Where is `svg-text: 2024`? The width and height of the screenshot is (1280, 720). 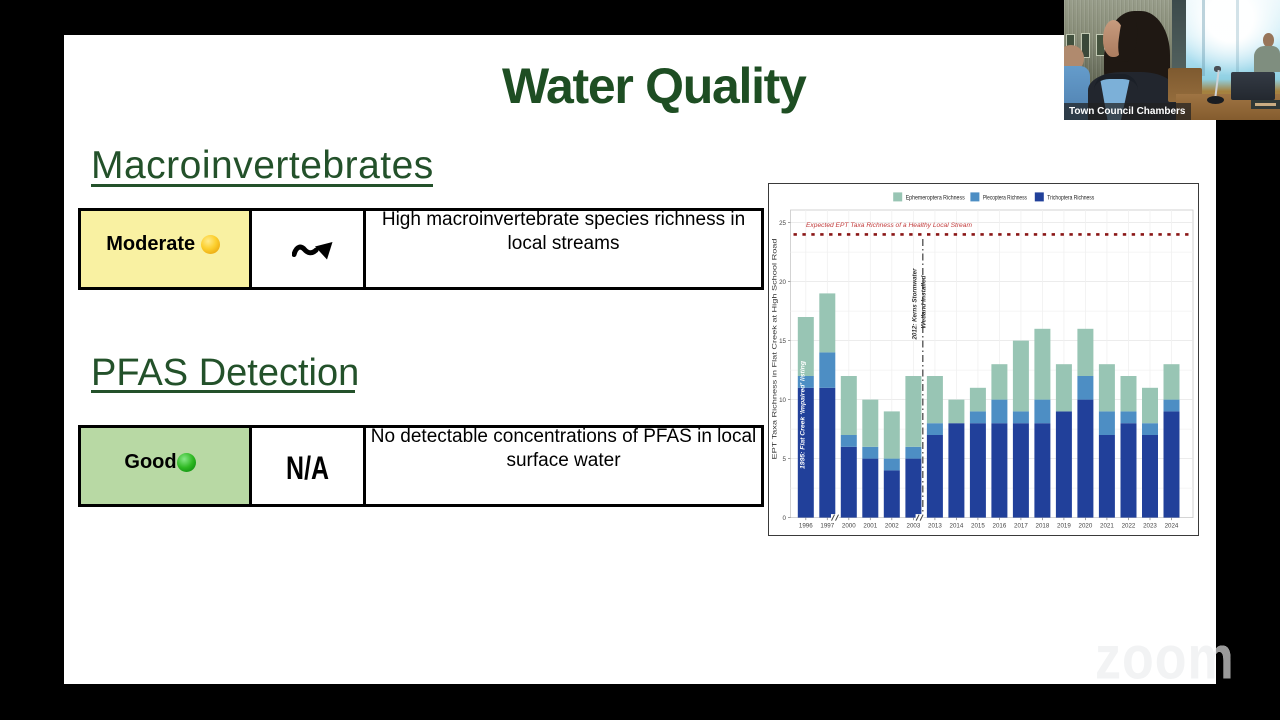
svg-text: 2024 is located at coordinates (1172, 525).